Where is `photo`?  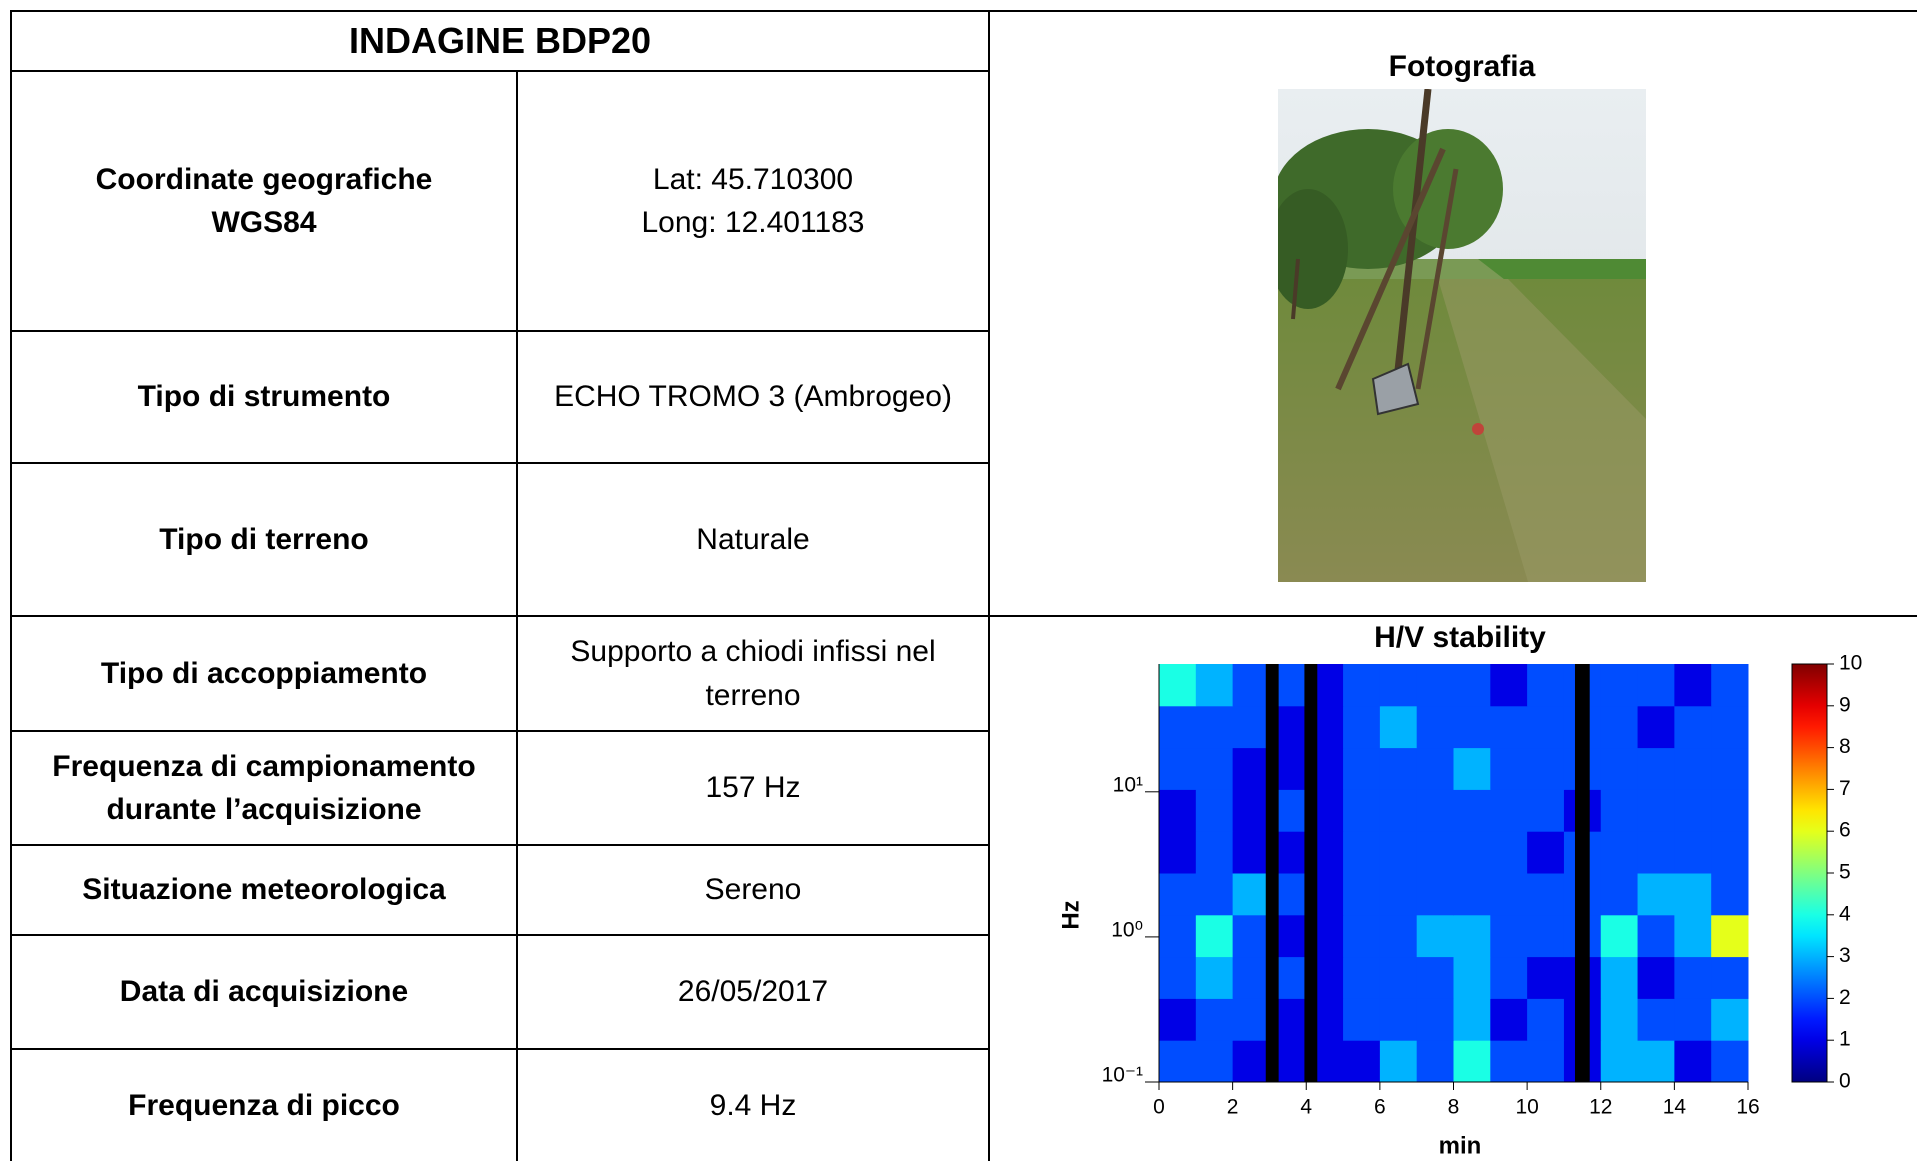
photo is located at coordinates (1462, 335).